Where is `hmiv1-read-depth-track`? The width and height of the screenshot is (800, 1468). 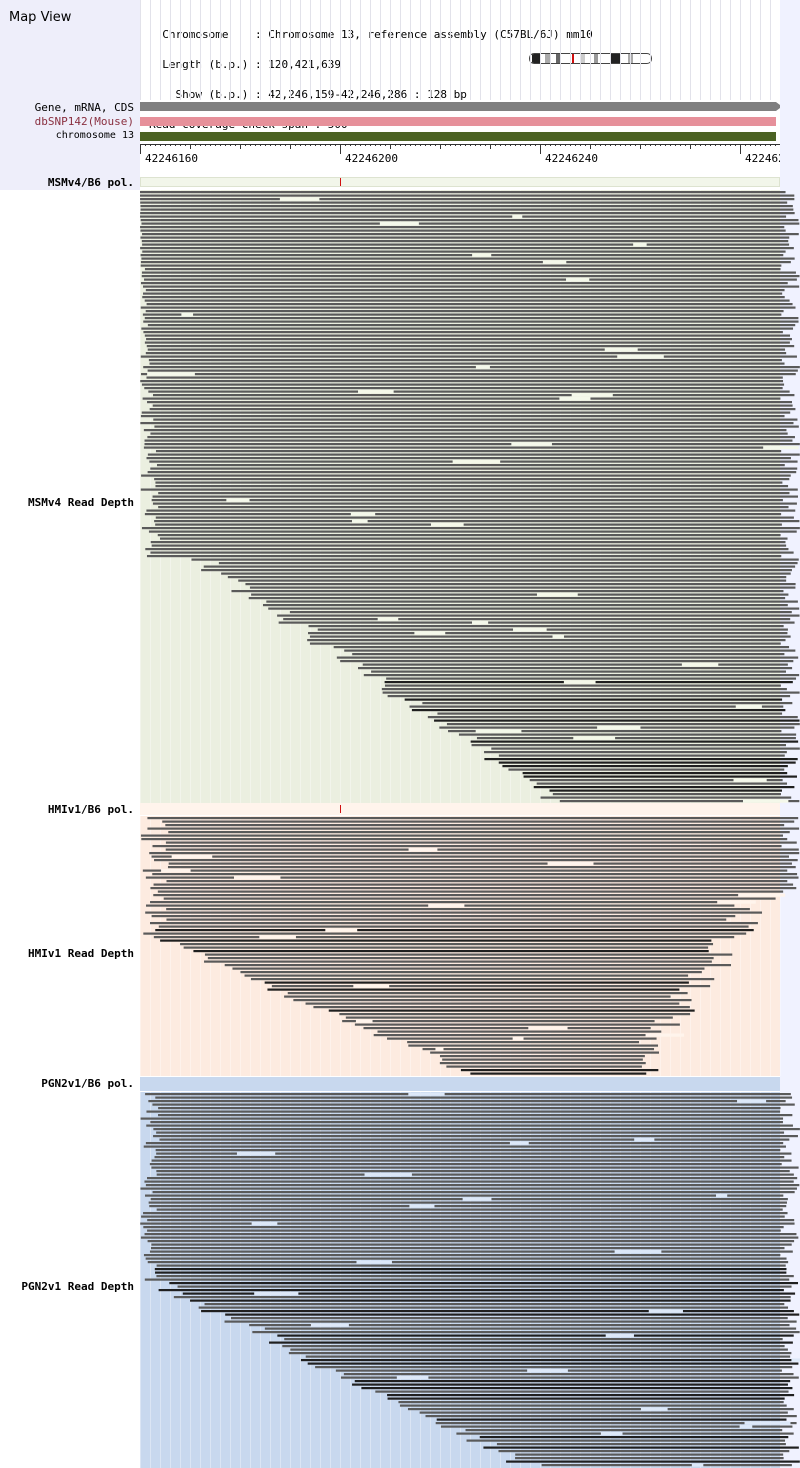 hmiv1-read-depth-track is located at coordinates (470, 946).